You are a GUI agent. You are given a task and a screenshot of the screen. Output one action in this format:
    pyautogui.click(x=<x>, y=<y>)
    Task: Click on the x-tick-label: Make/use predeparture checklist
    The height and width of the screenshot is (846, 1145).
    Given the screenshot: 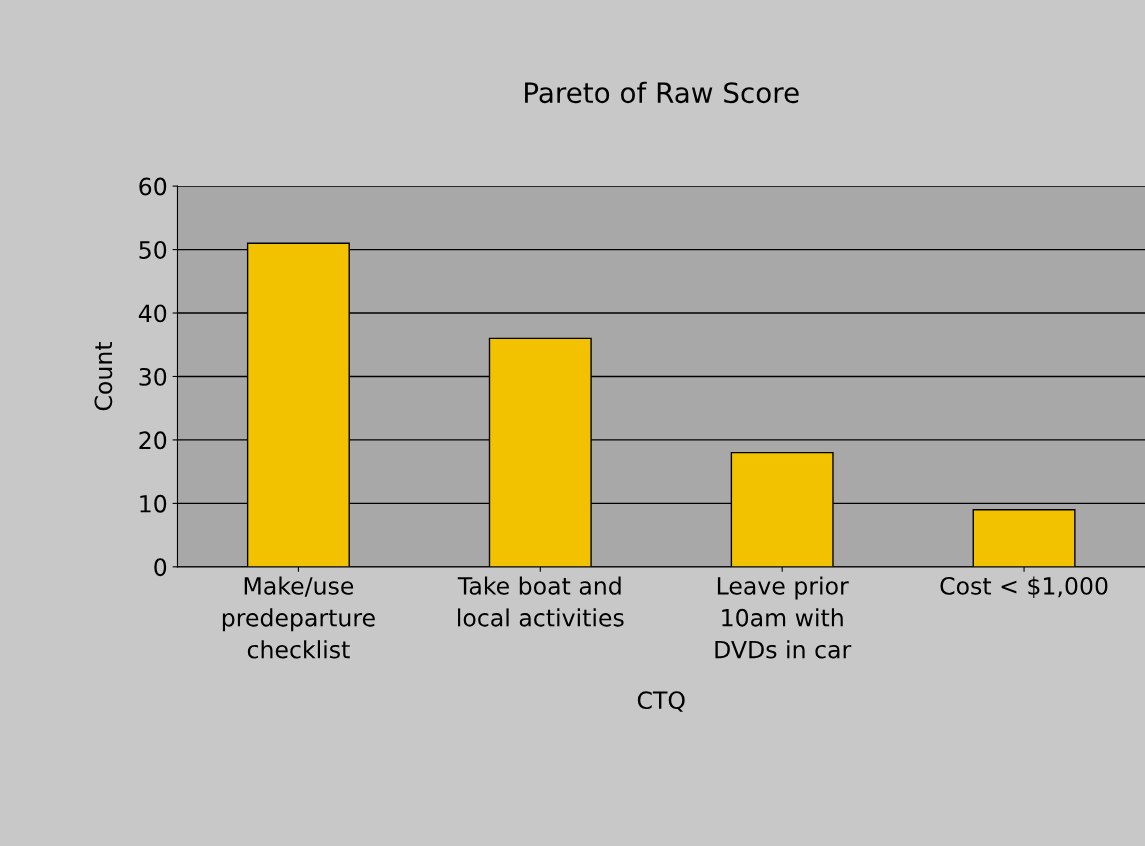 What is the action you would take?
    pyautogui.click(x=298, y=617)
    